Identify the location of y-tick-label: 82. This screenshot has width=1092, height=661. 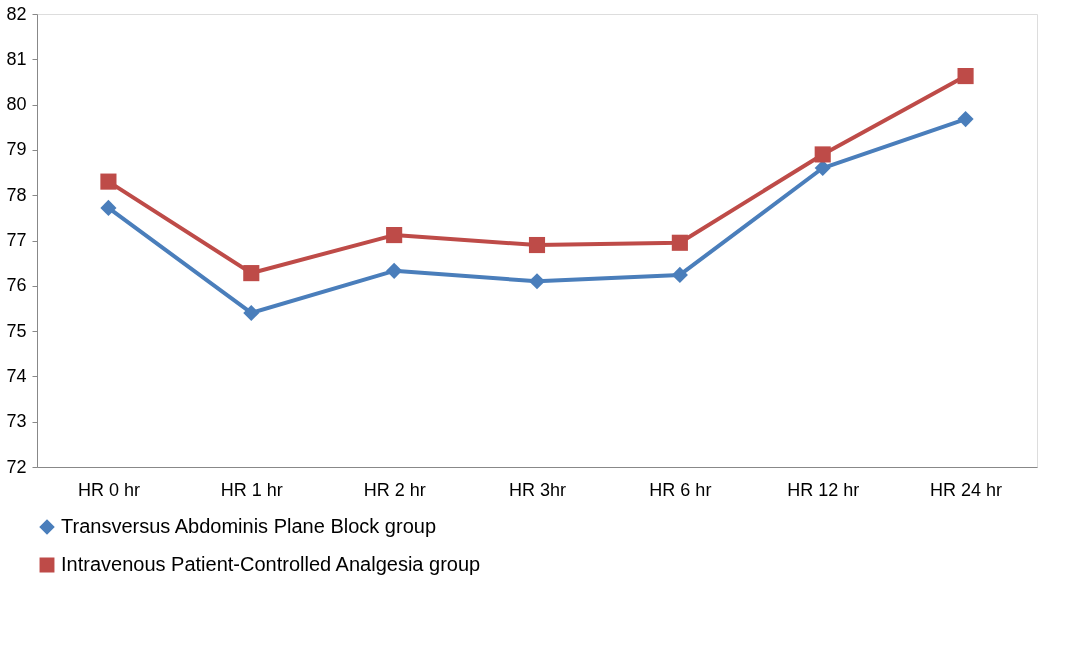
(16, 13).